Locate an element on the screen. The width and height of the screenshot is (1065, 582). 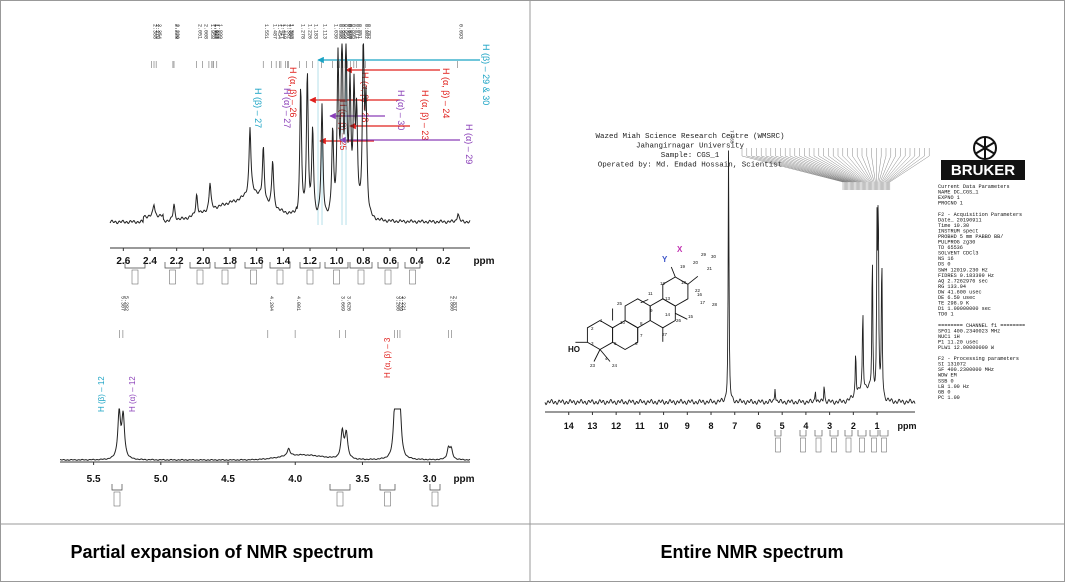
shift-label-top-1: 2.370 is located at coordinates (157, 31).